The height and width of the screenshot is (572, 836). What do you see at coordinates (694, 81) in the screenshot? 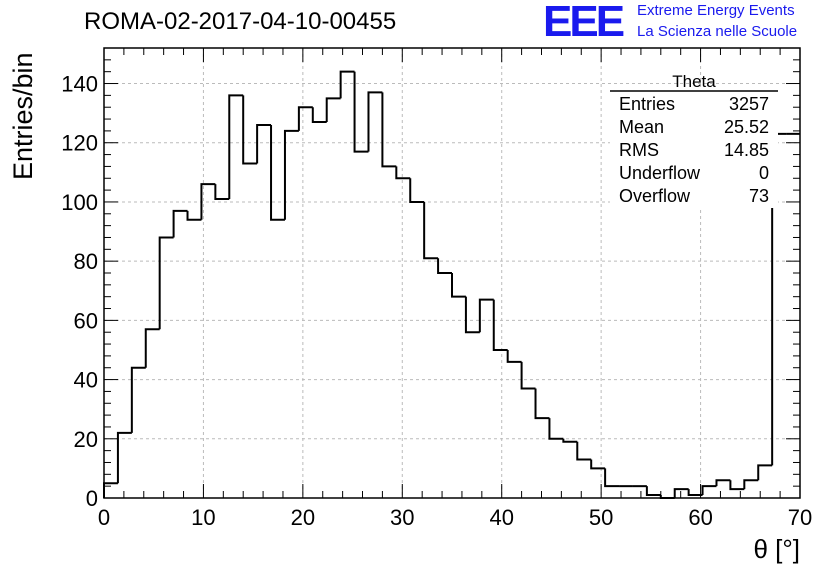
I see `stats-box-title: Theta` at bounding box center [694, 81].